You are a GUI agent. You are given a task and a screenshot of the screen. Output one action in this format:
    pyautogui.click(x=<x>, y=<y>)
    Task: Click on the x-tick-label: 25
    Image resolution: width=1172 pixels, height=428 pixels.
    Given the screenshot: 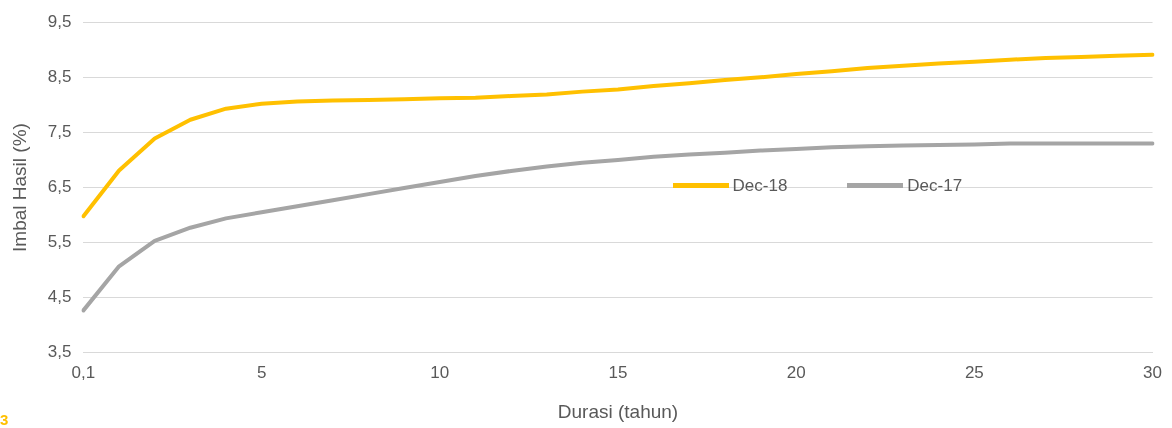 What is the action you would take?
    pyautogui.click(x=974, y=372)
    